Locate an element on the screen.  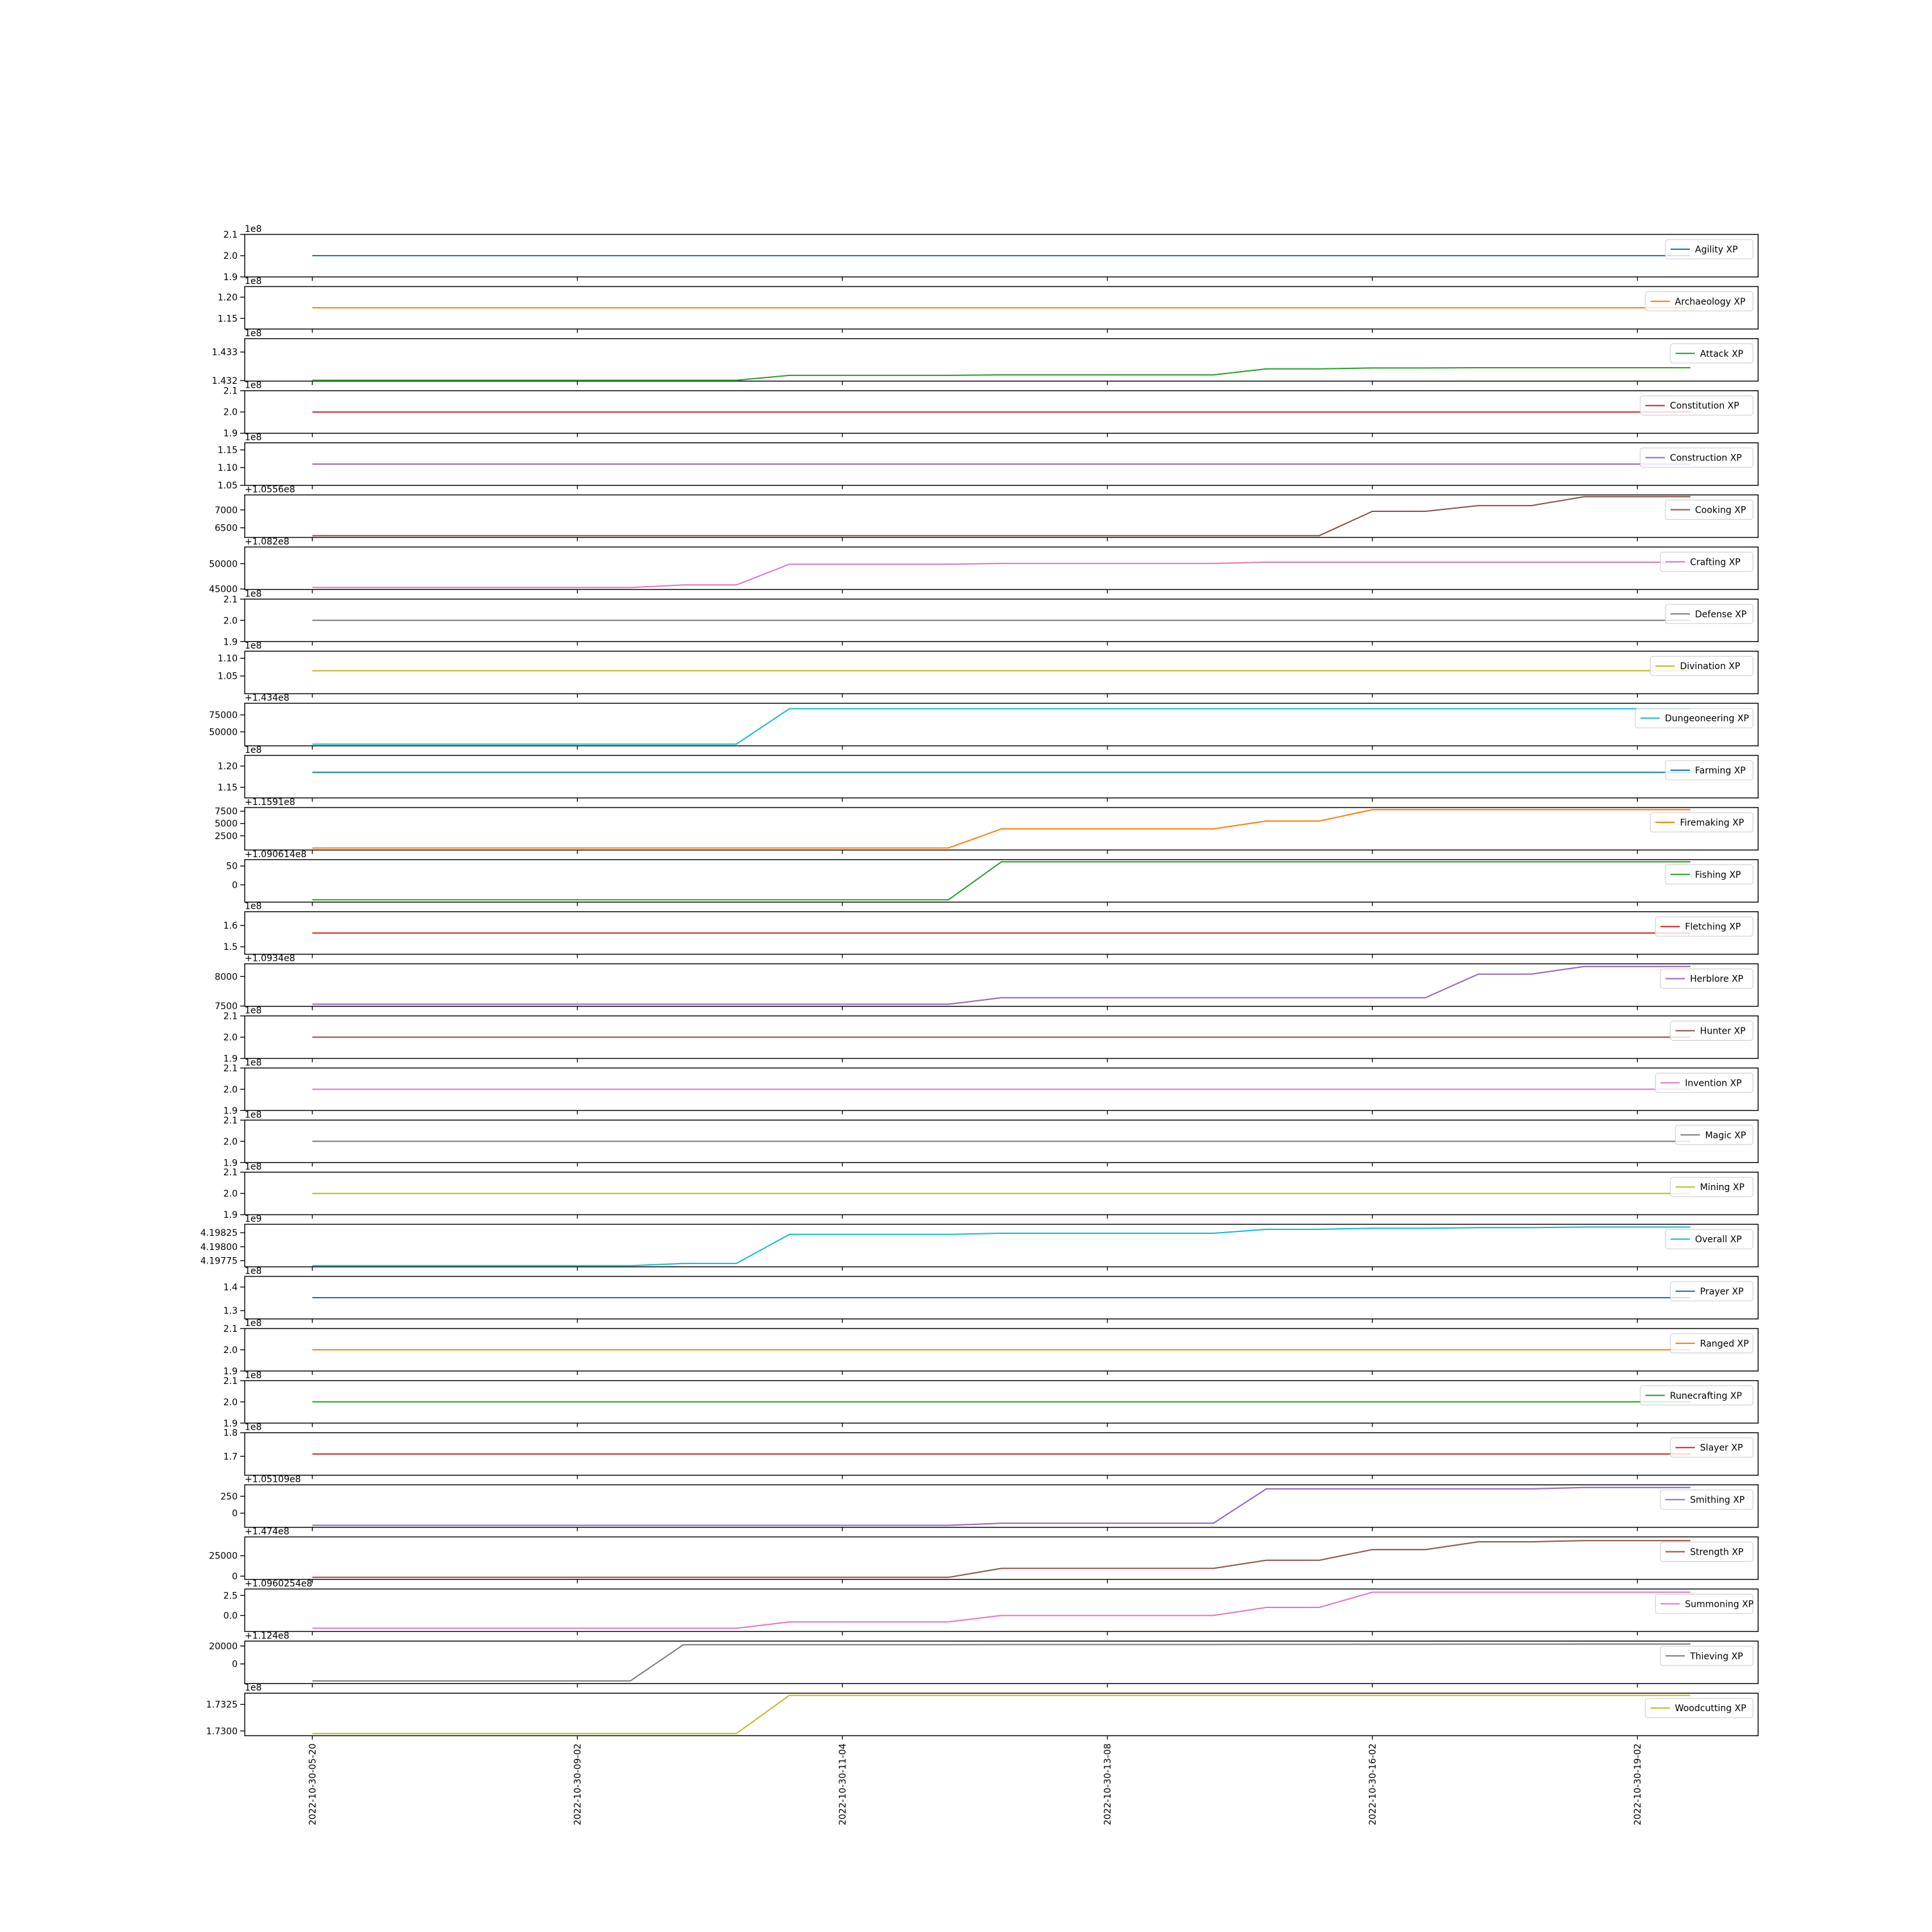
legend-label: Thieving XP is located at coordinates (1716, 1657).